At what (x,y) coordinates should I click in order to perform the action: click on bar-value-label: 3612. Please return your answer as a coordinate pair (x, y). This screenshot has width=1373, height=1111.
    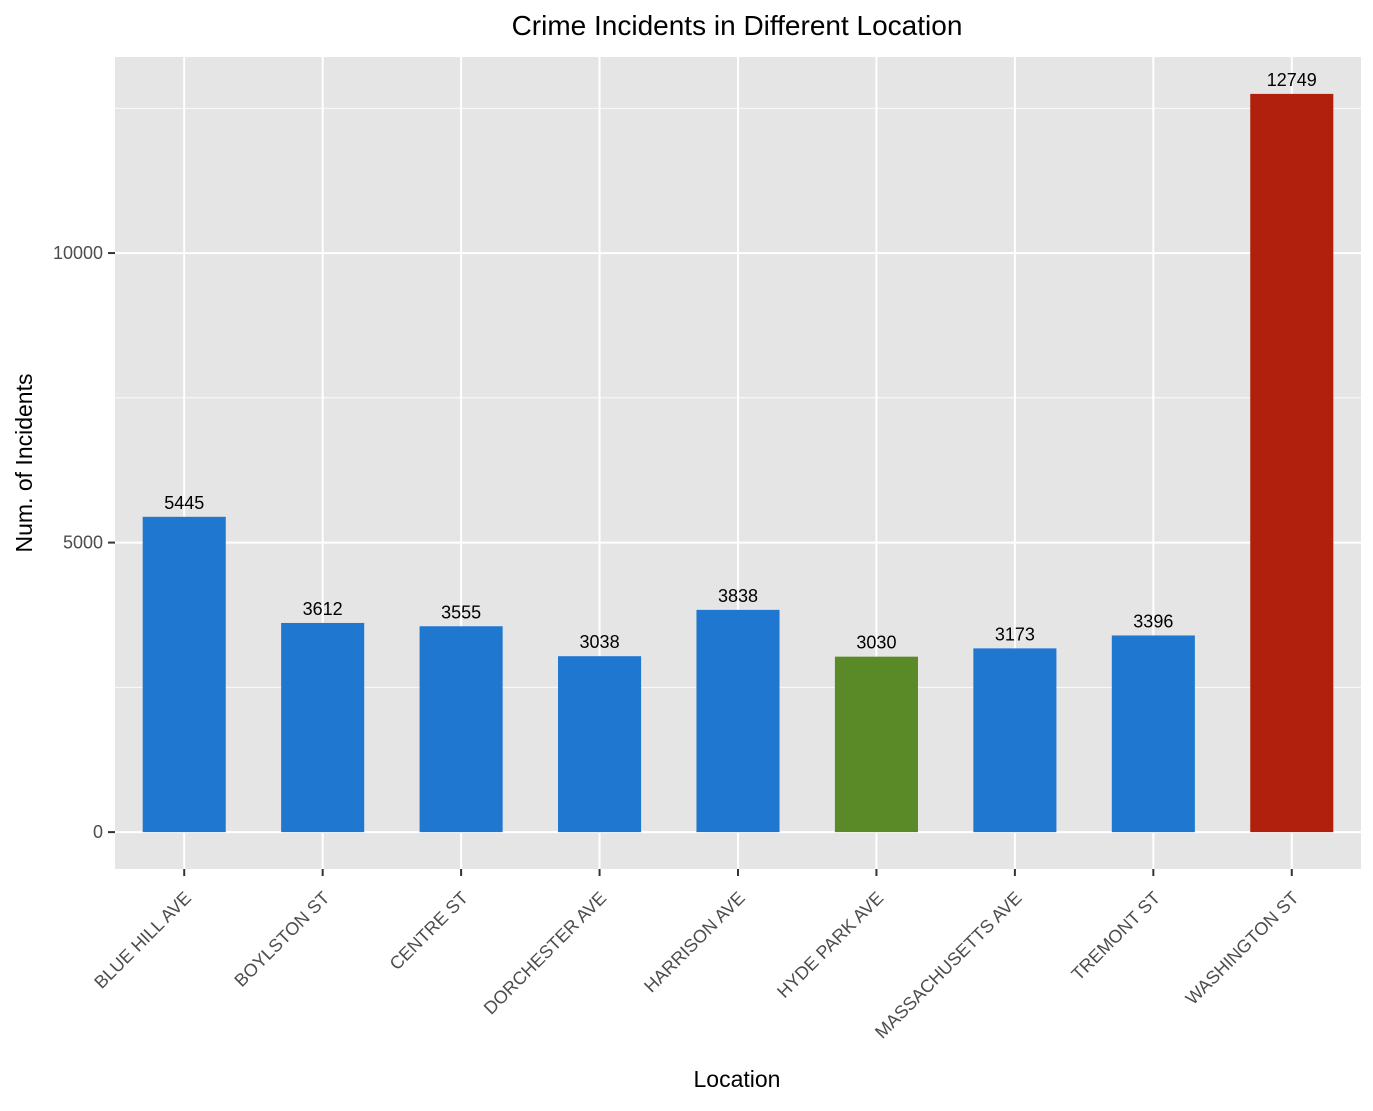
    Looking at the image, I should click on (323, 609).